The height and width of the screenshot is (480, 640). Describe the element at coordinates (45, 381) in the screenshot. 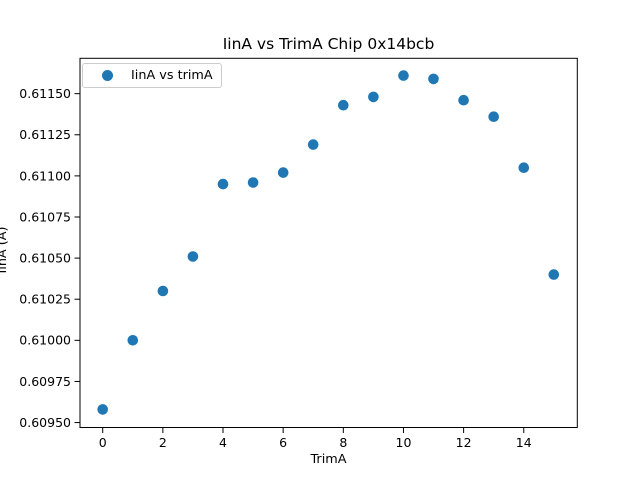

I see `y-tick-label: 0.60975` at that location.